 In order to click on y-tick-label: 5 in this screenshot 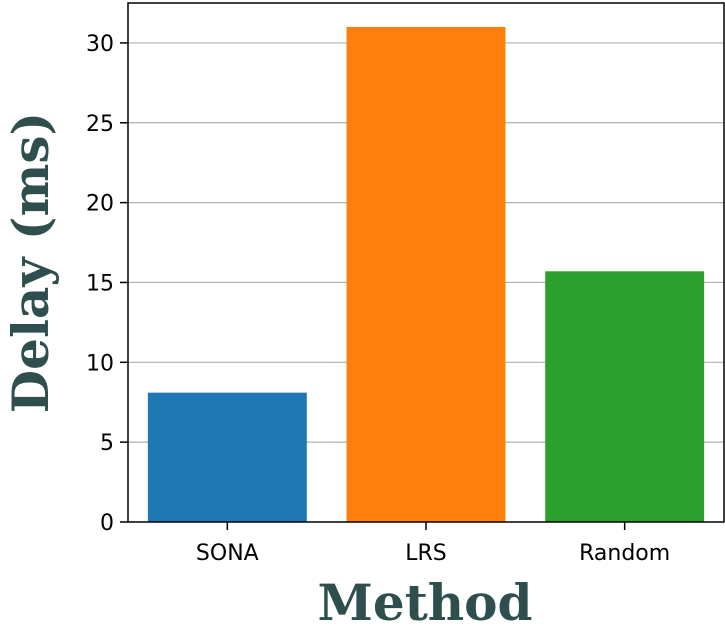, I will do `click(107, 443)`.